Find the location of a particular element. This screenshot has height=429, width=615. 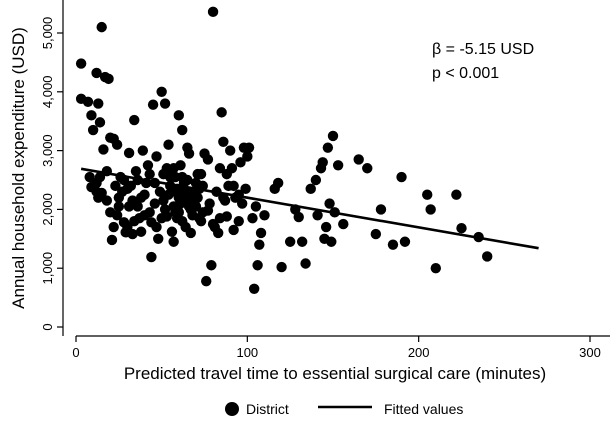

p-value-annotation: p < 0.001 is located at coordinates (465, 73).